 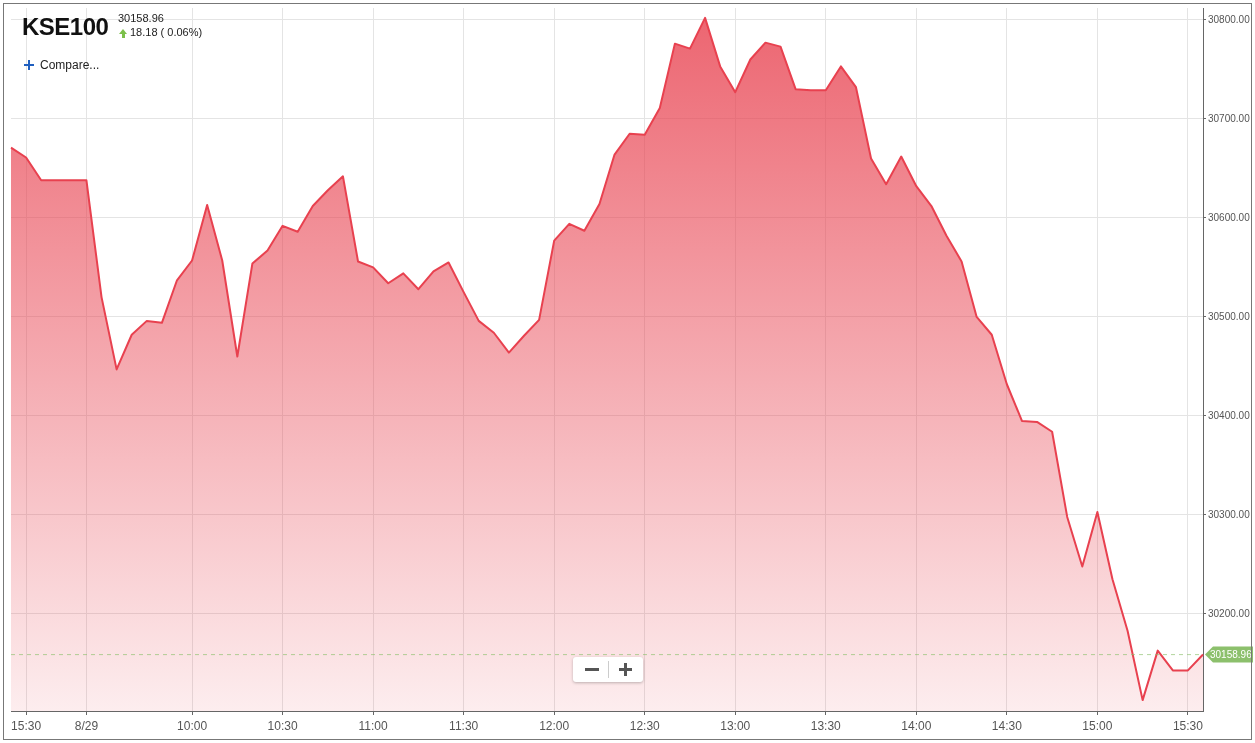 I want to click on y-tick-label: 30700.00, so click(x=1229, y=118).